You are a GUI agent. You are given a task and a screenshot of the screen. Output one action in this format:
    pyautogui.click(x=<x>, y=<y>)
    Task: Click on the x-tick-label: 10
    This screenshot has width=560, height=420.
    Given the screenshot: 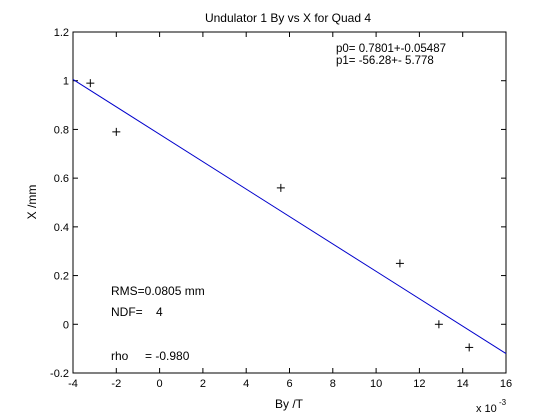 What is the action you would take?
    pyautogui.click(x=376, y=384)
    